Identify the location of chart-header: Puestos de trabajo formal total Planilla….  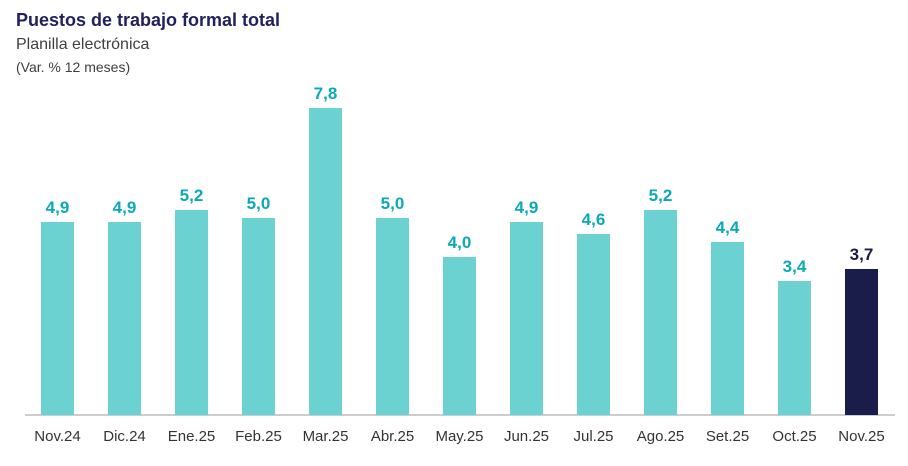
(148, 42).